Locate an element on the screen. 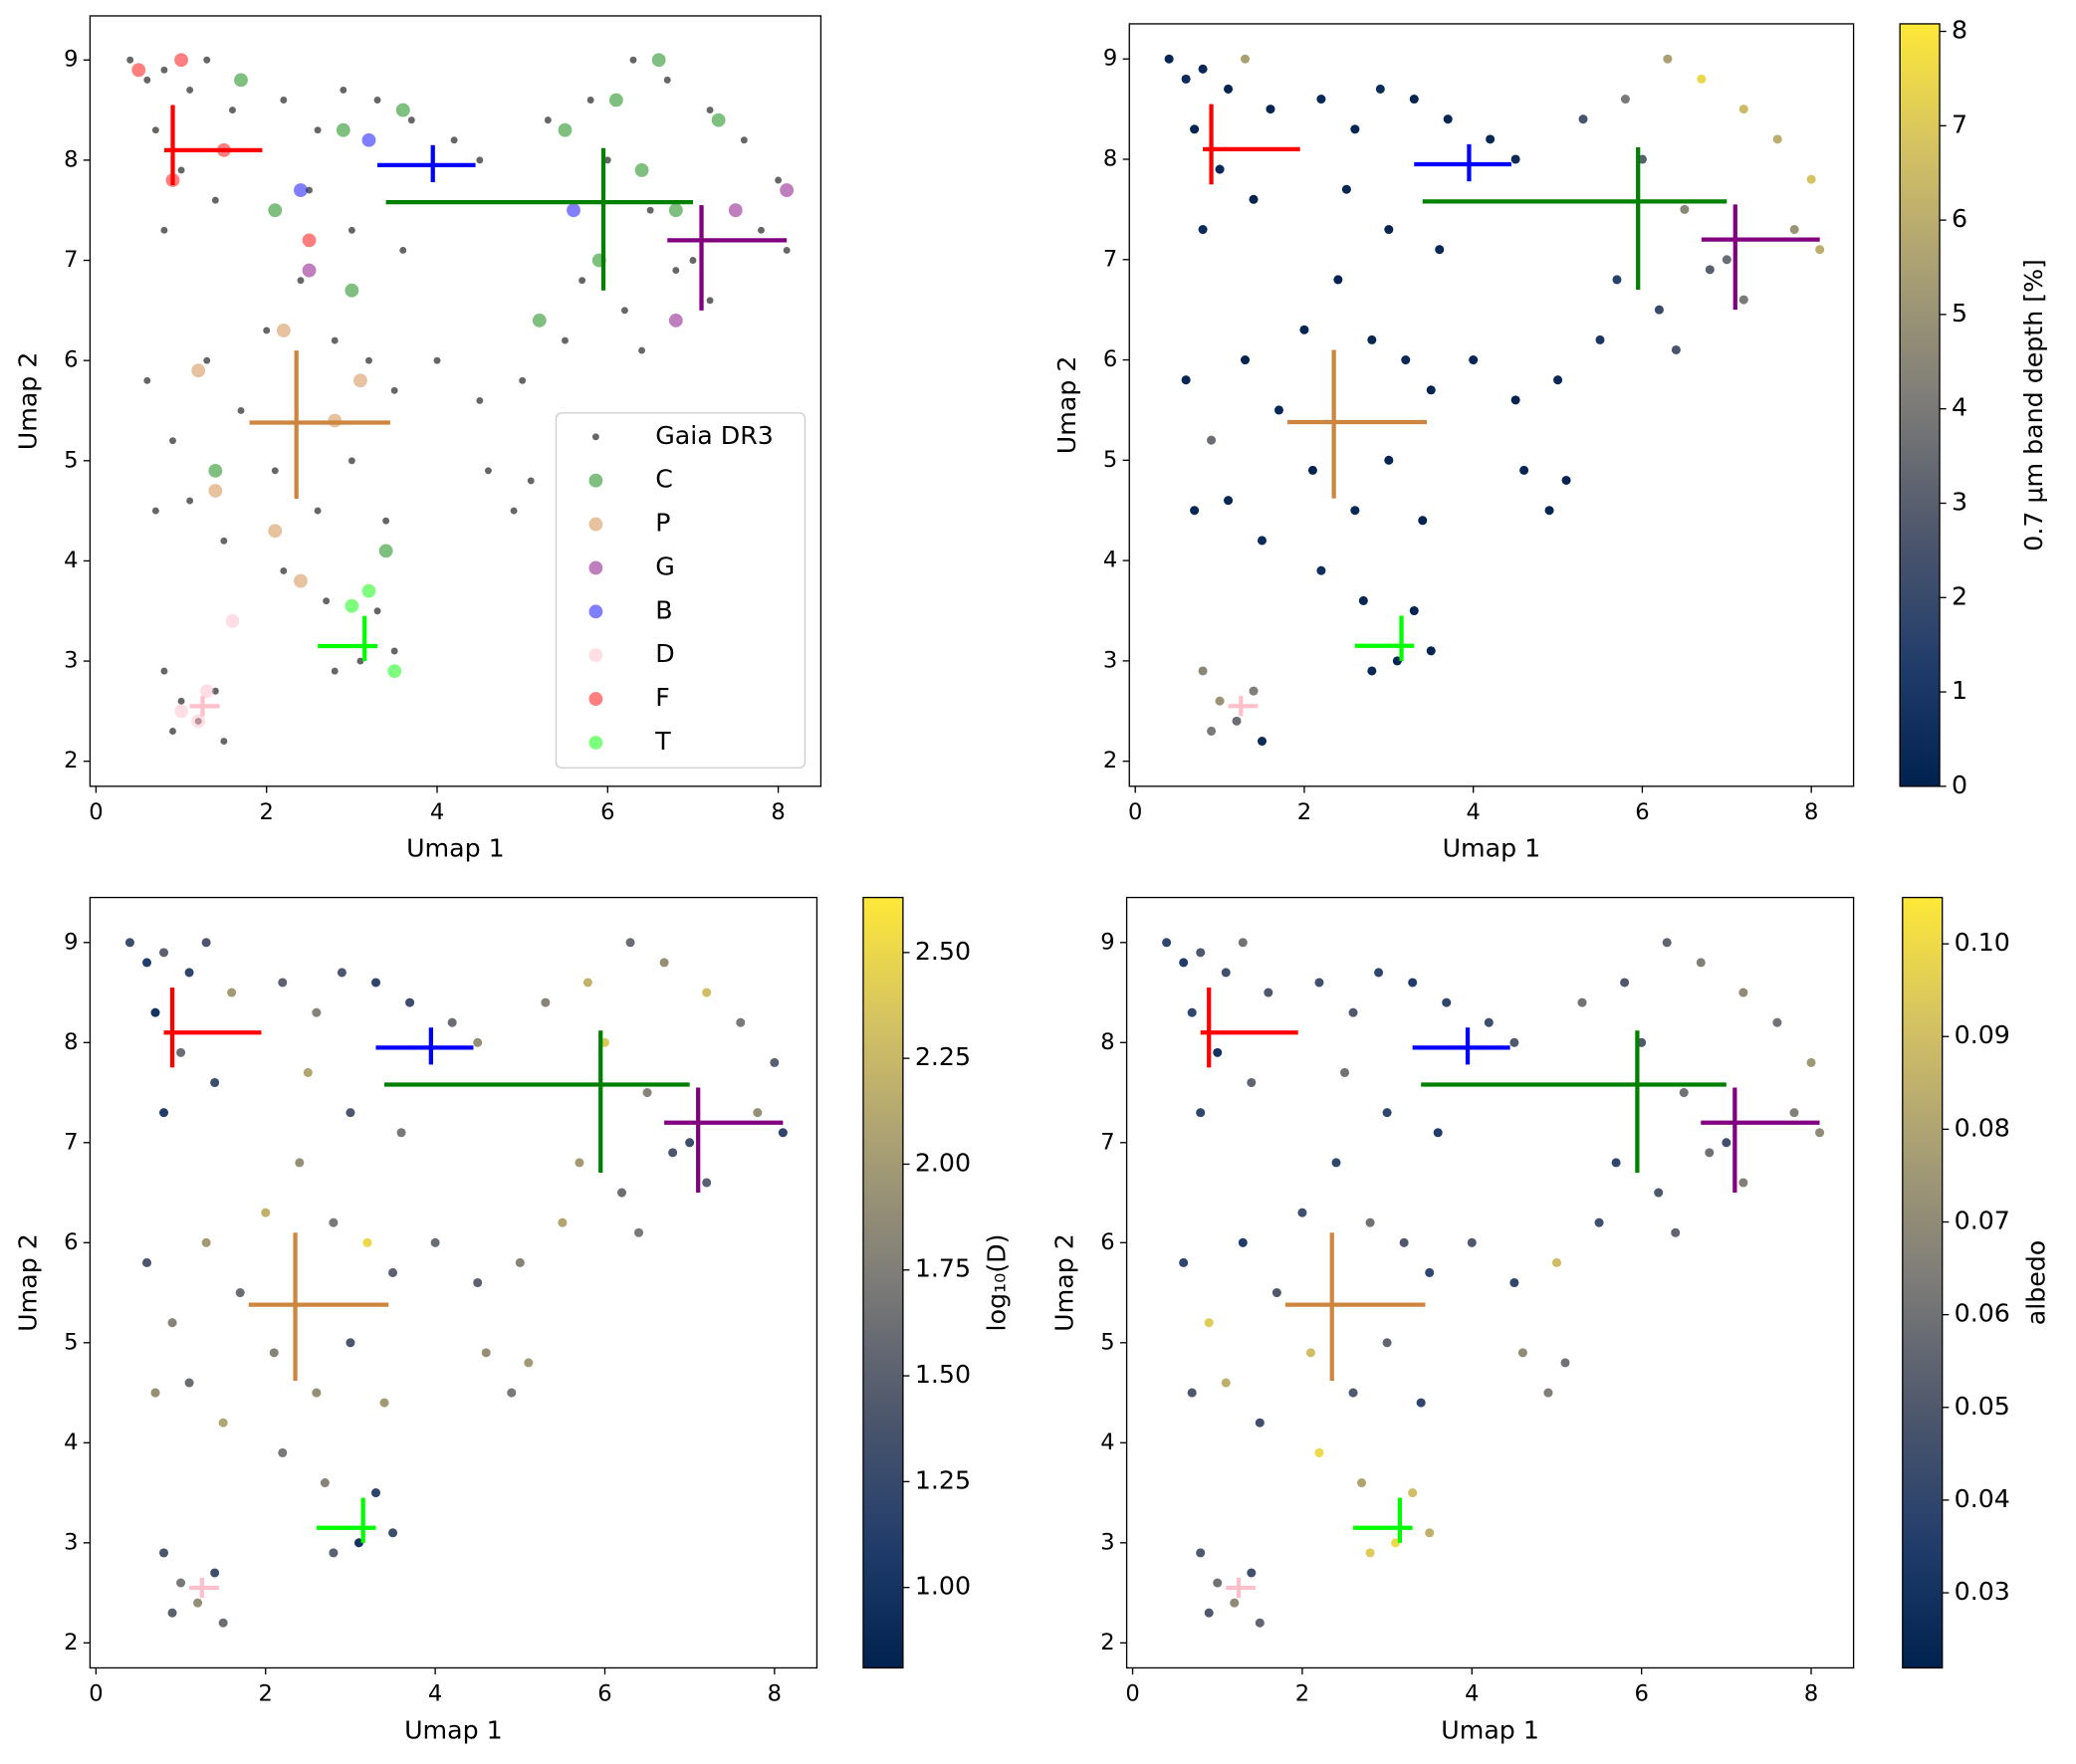  colorbar-tick-label: 2.00 is located at coordinates (943, 1162).